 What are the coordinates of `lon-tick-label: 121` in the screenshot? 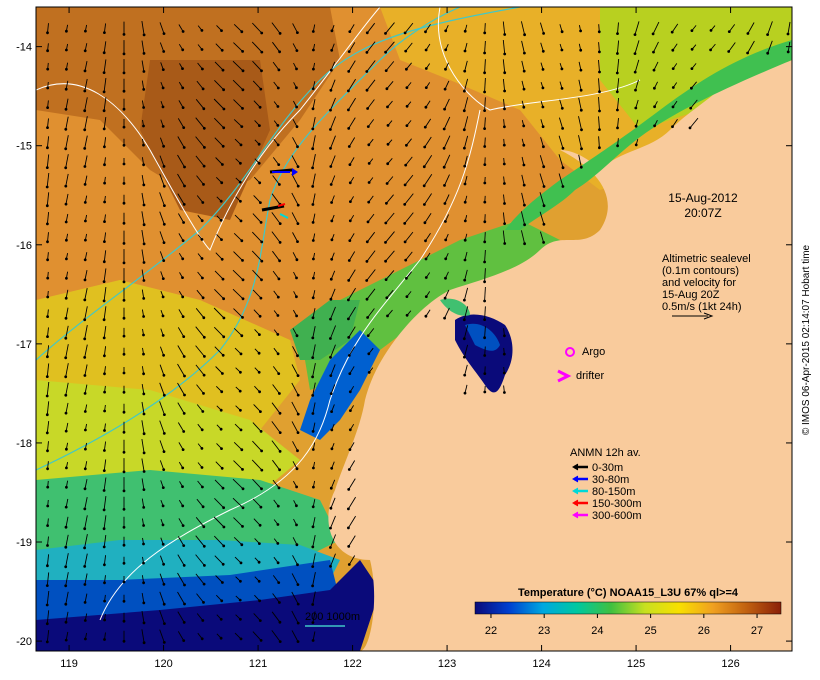 It's located at (258, 664).